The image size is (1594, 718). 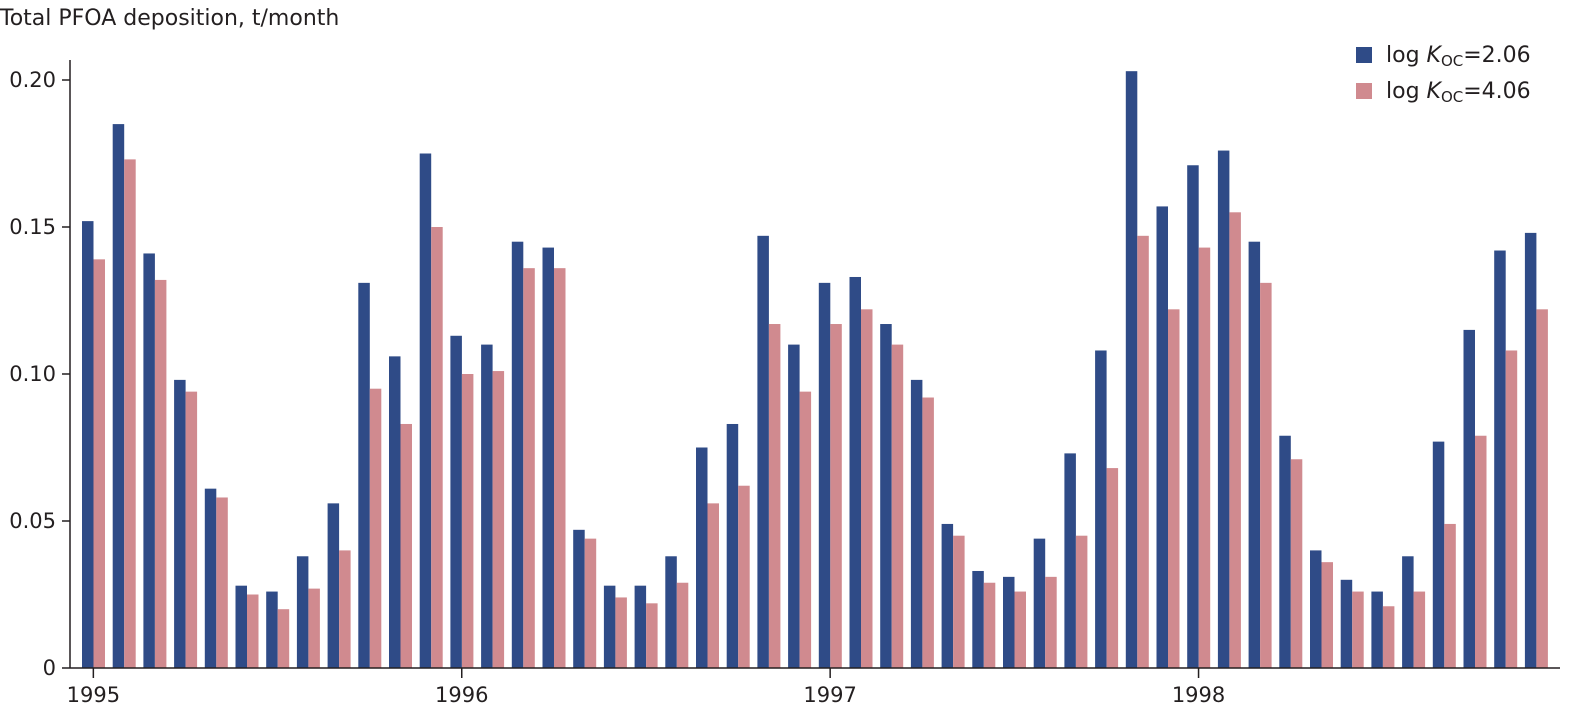 What do you see at coordinates (928, 532) in the screenshot?
I see `bar-koc-406-m28` at bounding box center [928, 532].